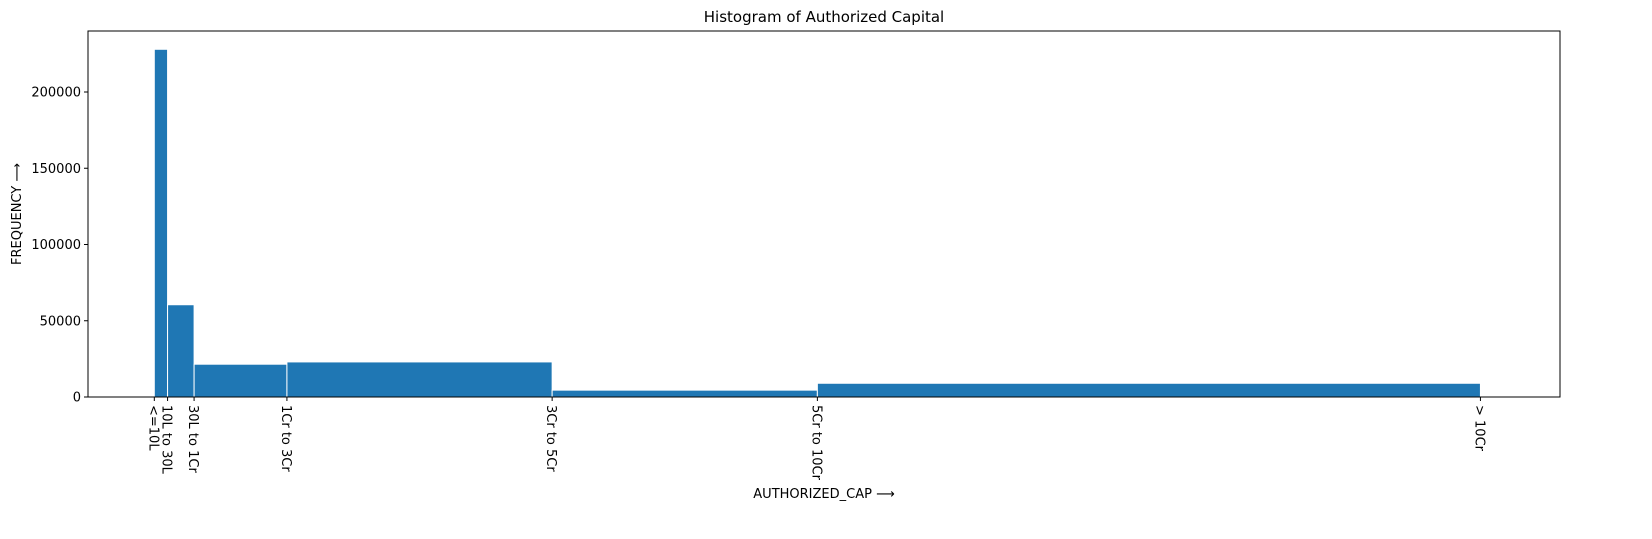 The image size is (1652, 539). Describe the element at coordinates (285, 438) in the screenshot. I see `x-tick-label-3: 1Cr to 3Cr` at that location.